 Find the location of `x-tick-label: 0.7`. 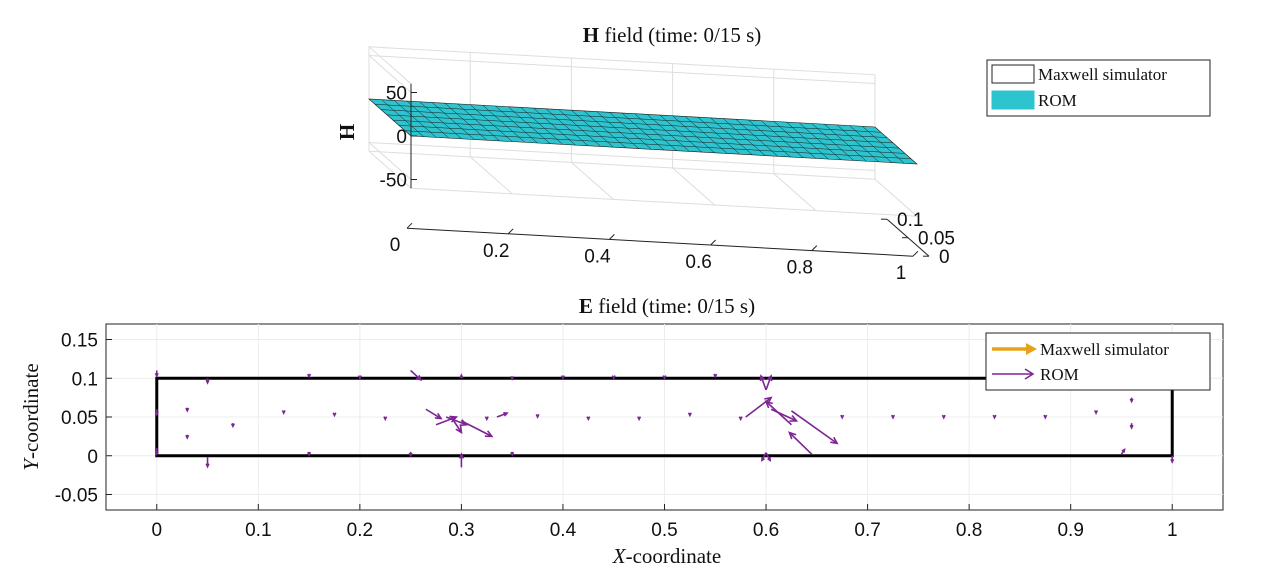

x-tick-label: 0.7 is located at coordinates (867, 530).